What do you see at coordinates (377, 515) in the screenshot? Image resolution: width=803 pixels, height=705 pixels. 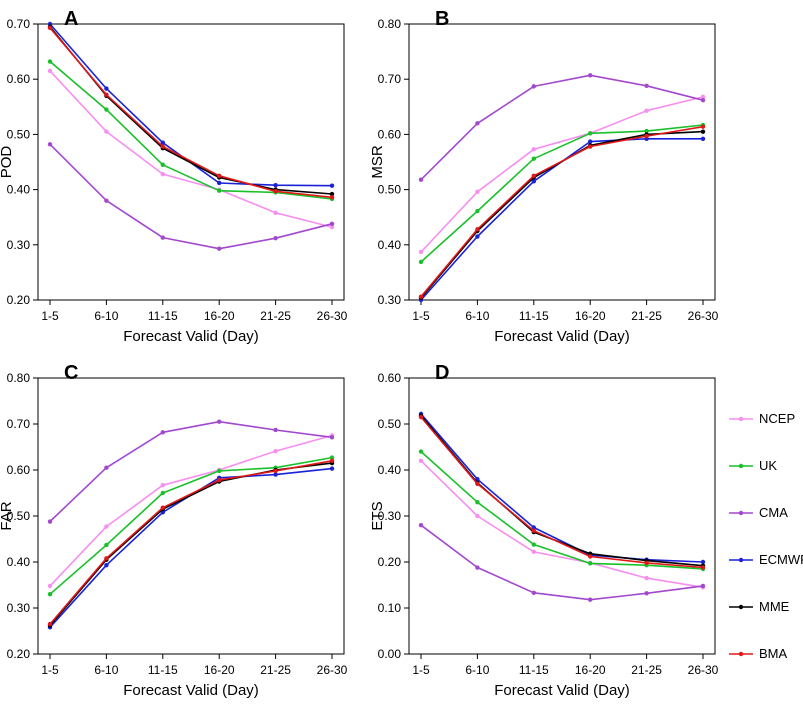 I see `y-axis-label: ETS` at bounding box center [377, 515].